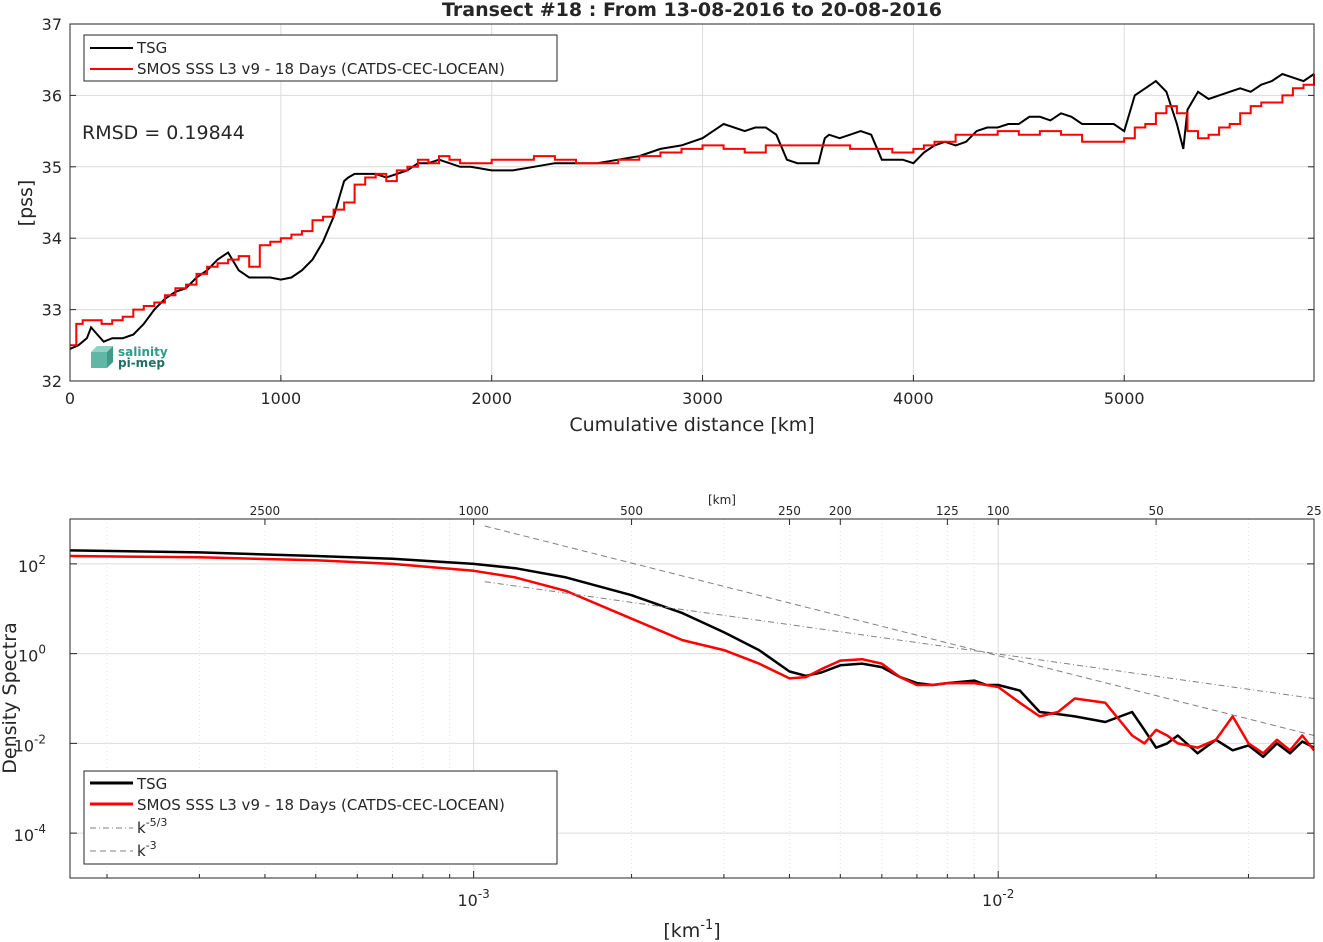  I want to click on top-km-tick-label: 500, so click(631, 511).